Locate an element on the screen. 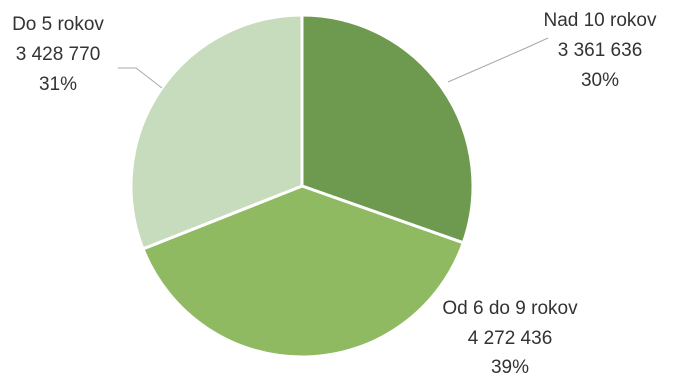 The height and width of the screenshot is (376, 679). slice-label-value: 3 361 636 is located at coordinates (600, 50).